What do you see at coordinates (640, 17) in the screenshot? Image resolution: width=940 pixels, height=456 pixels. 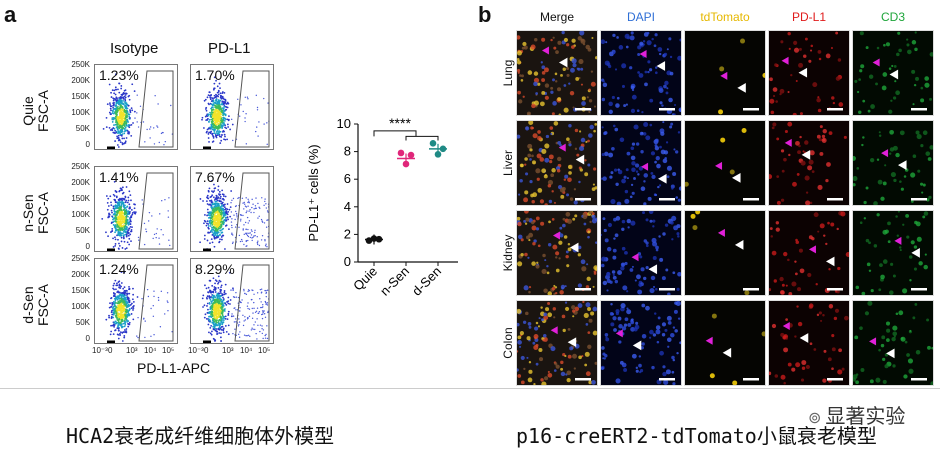 I see `channel-title-dapi: DAPI` at bounding box center [640, 17].